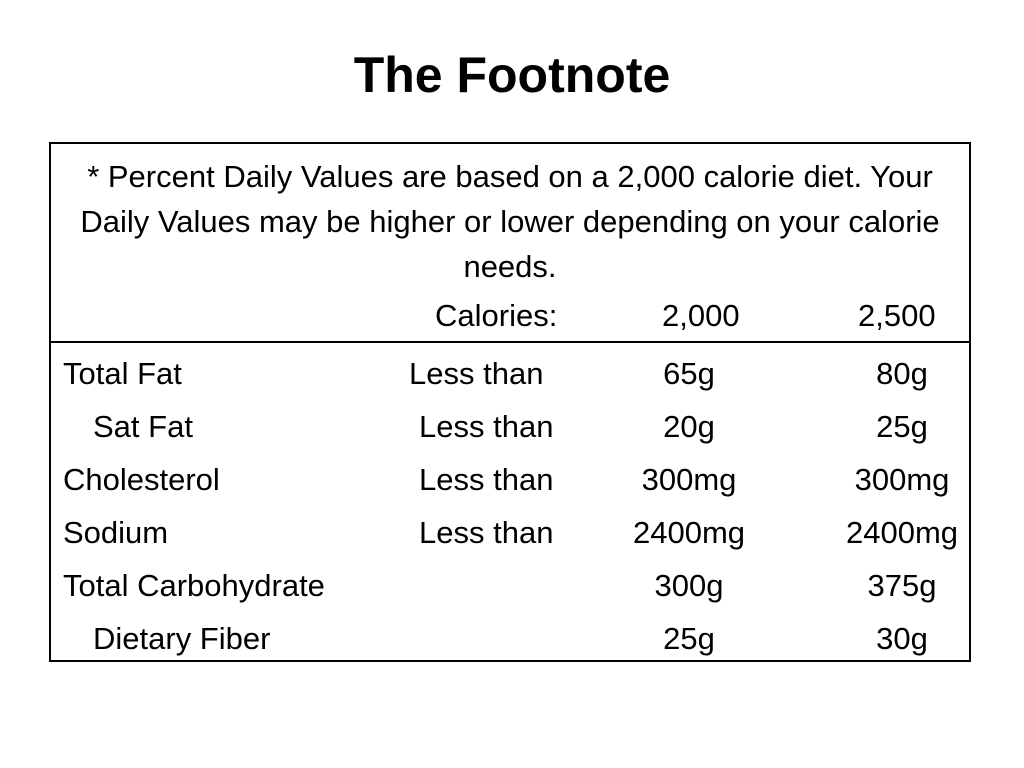 This screenshot has height=768, width=1024. What do you see at coordinates (496, 315) in the screenshot?
I see `calories-label: Calories:` at bounding box center [496, 315].